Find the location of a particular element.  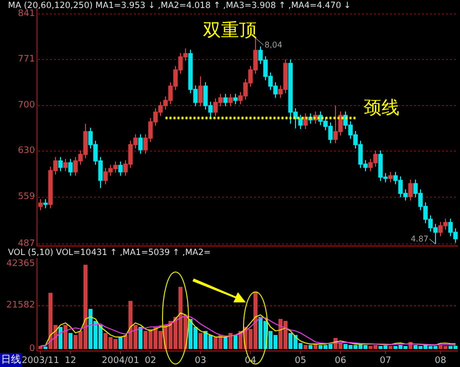

annotation: 4.87 is located at coordinates (419, 239).